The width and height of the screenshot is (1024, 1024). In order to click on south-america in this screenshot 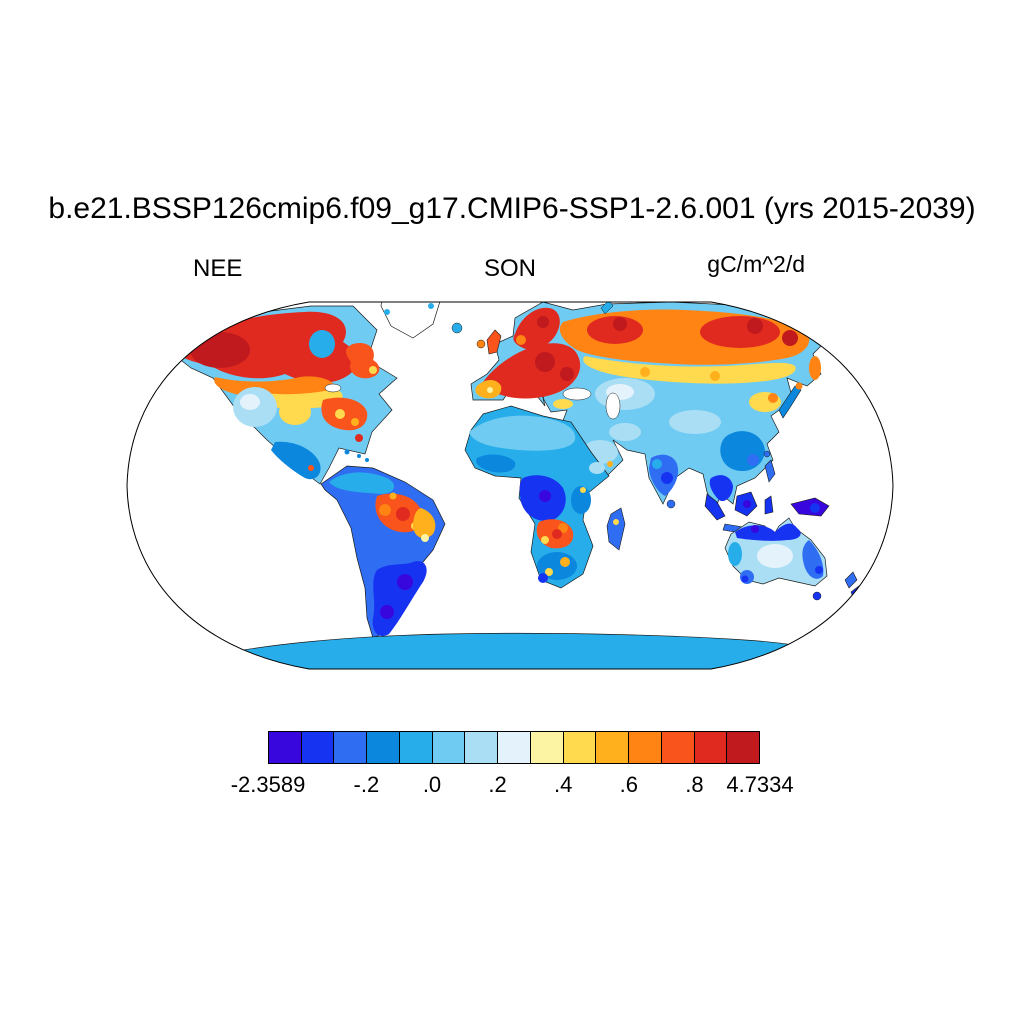, I will do `click(383, 552)`.